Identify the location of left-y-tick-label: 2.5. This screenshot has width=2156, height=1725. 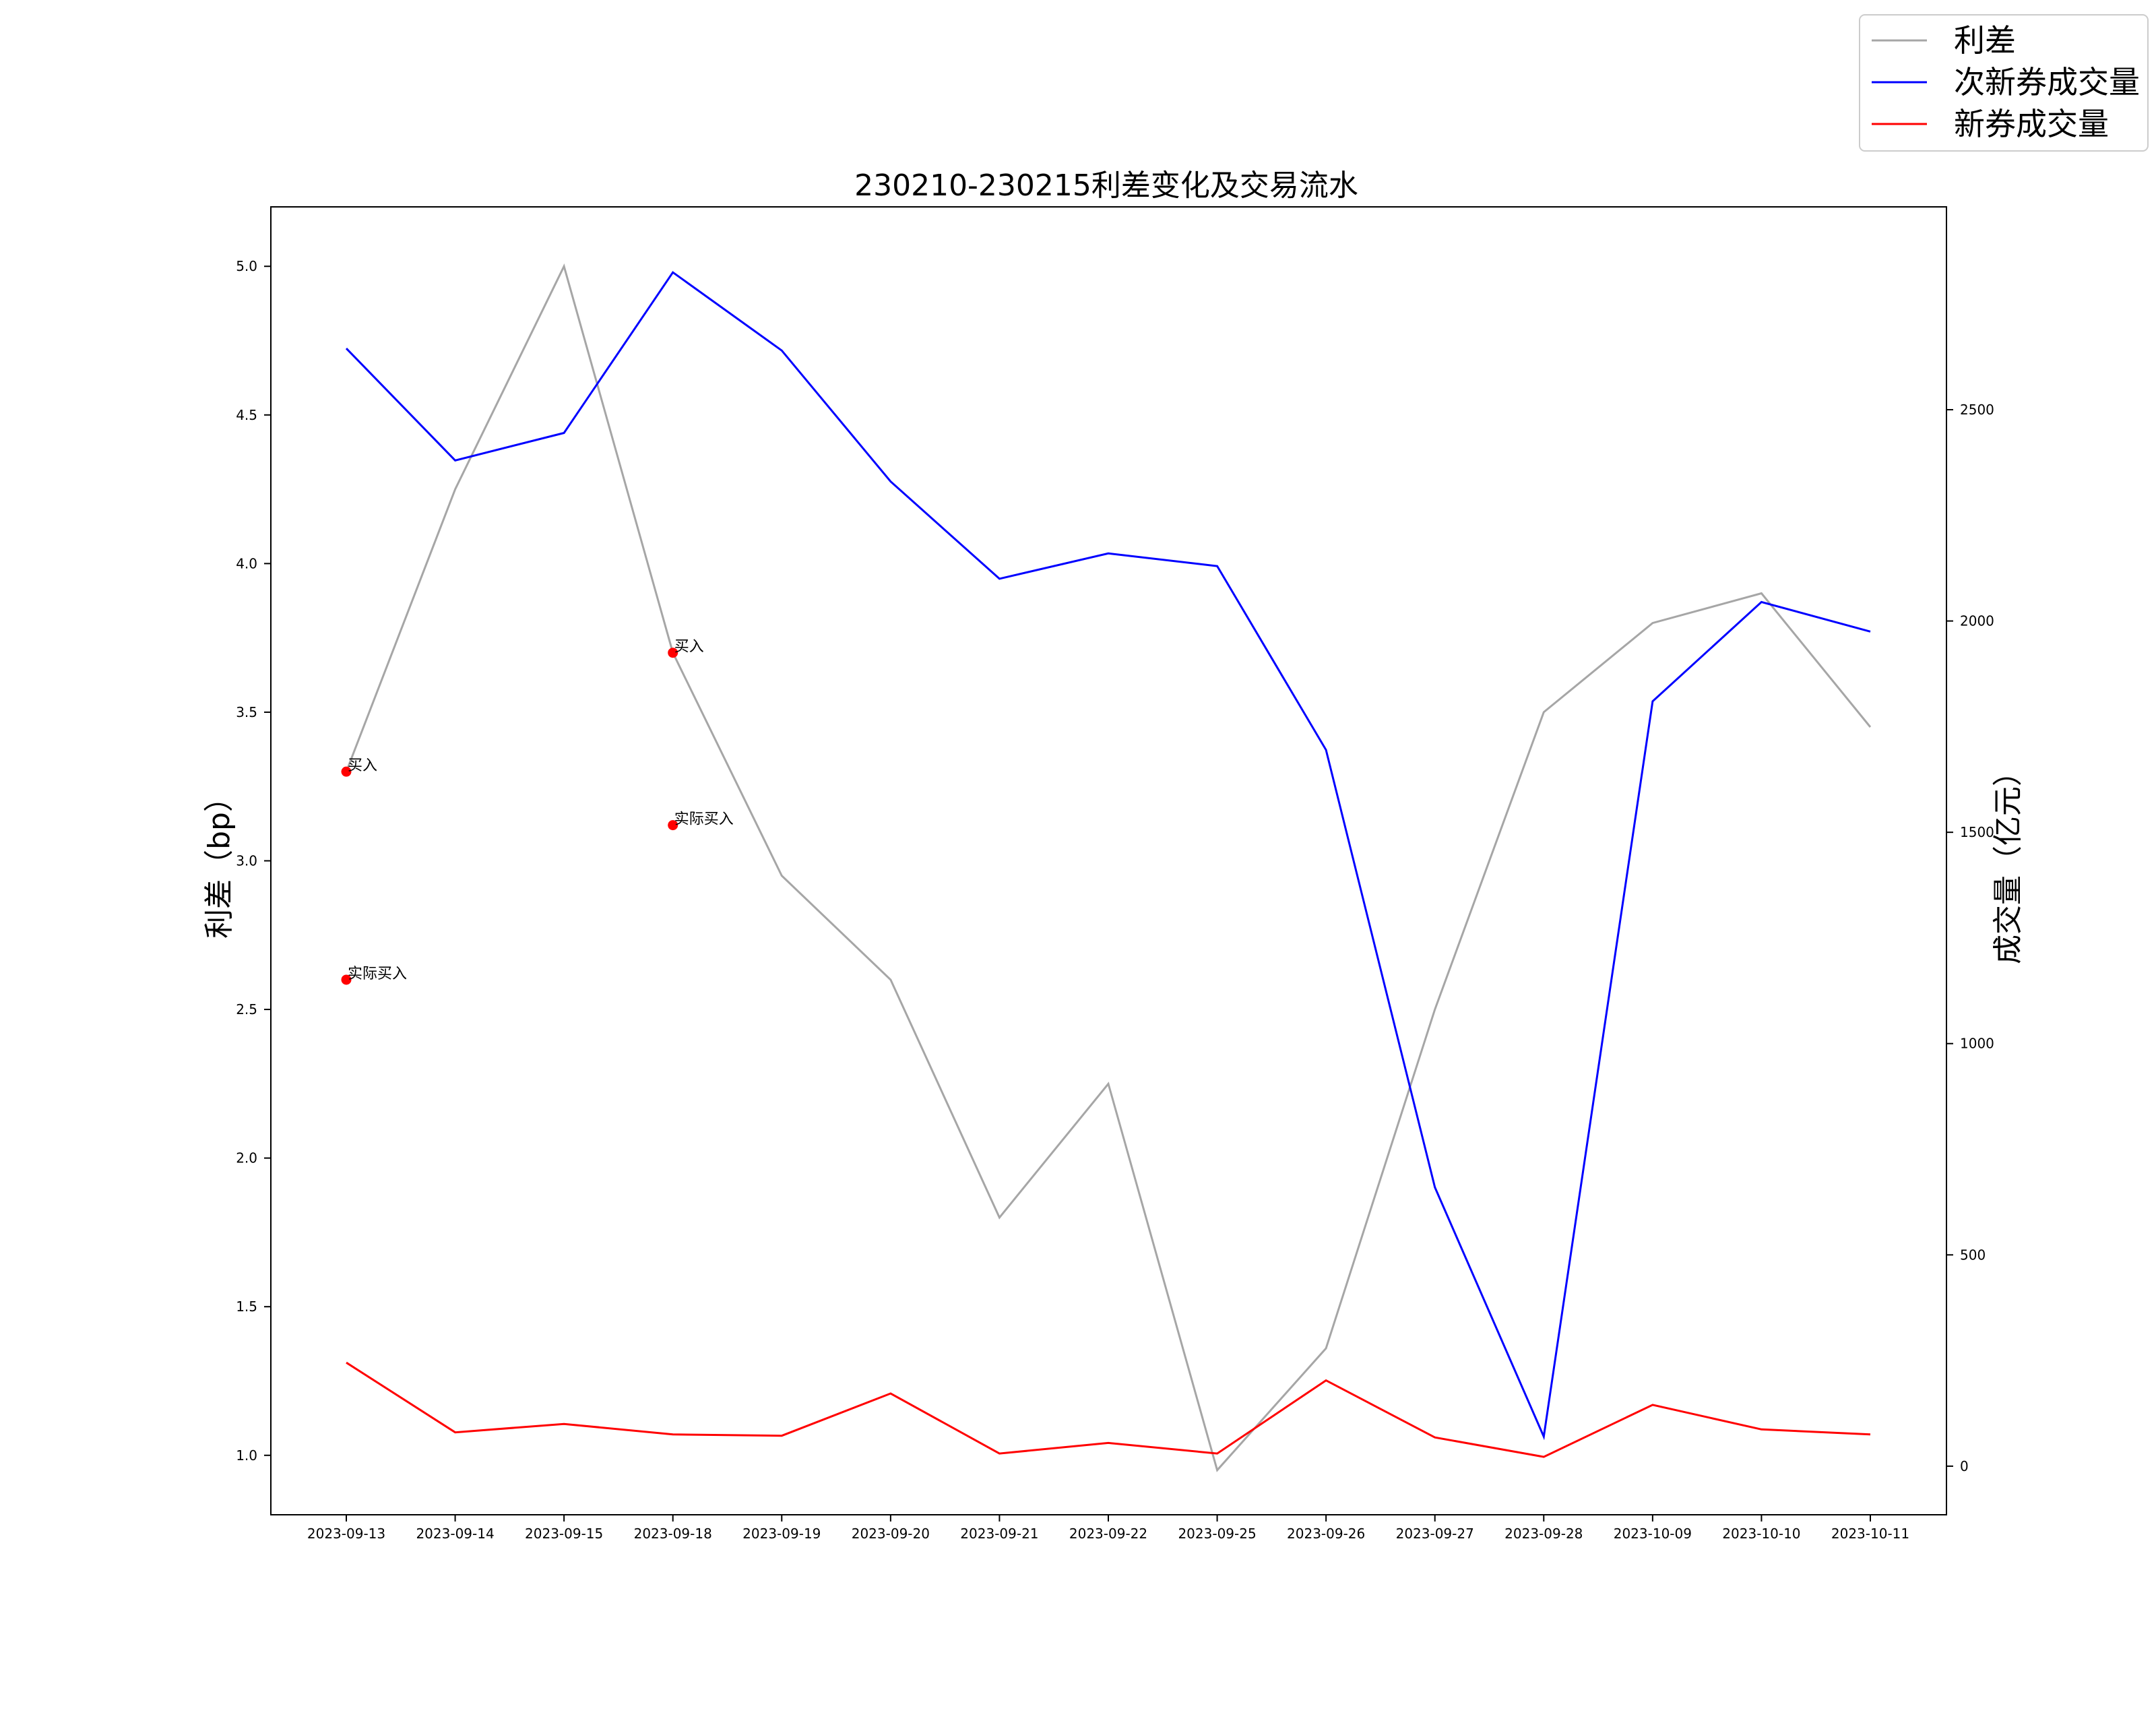
(246, 1009).